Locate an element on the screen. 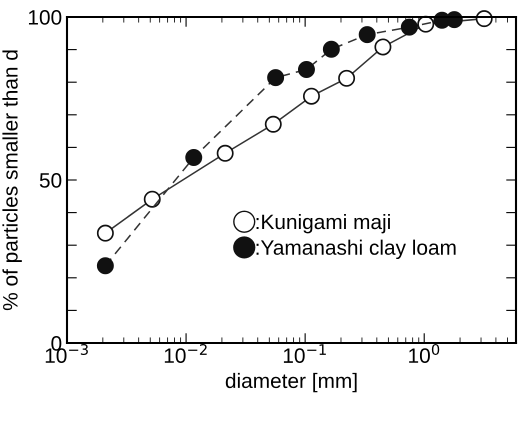 The image size is (520, 421). x-tick-label: 10$^{−1}$ is located at coordinates (305, 354).